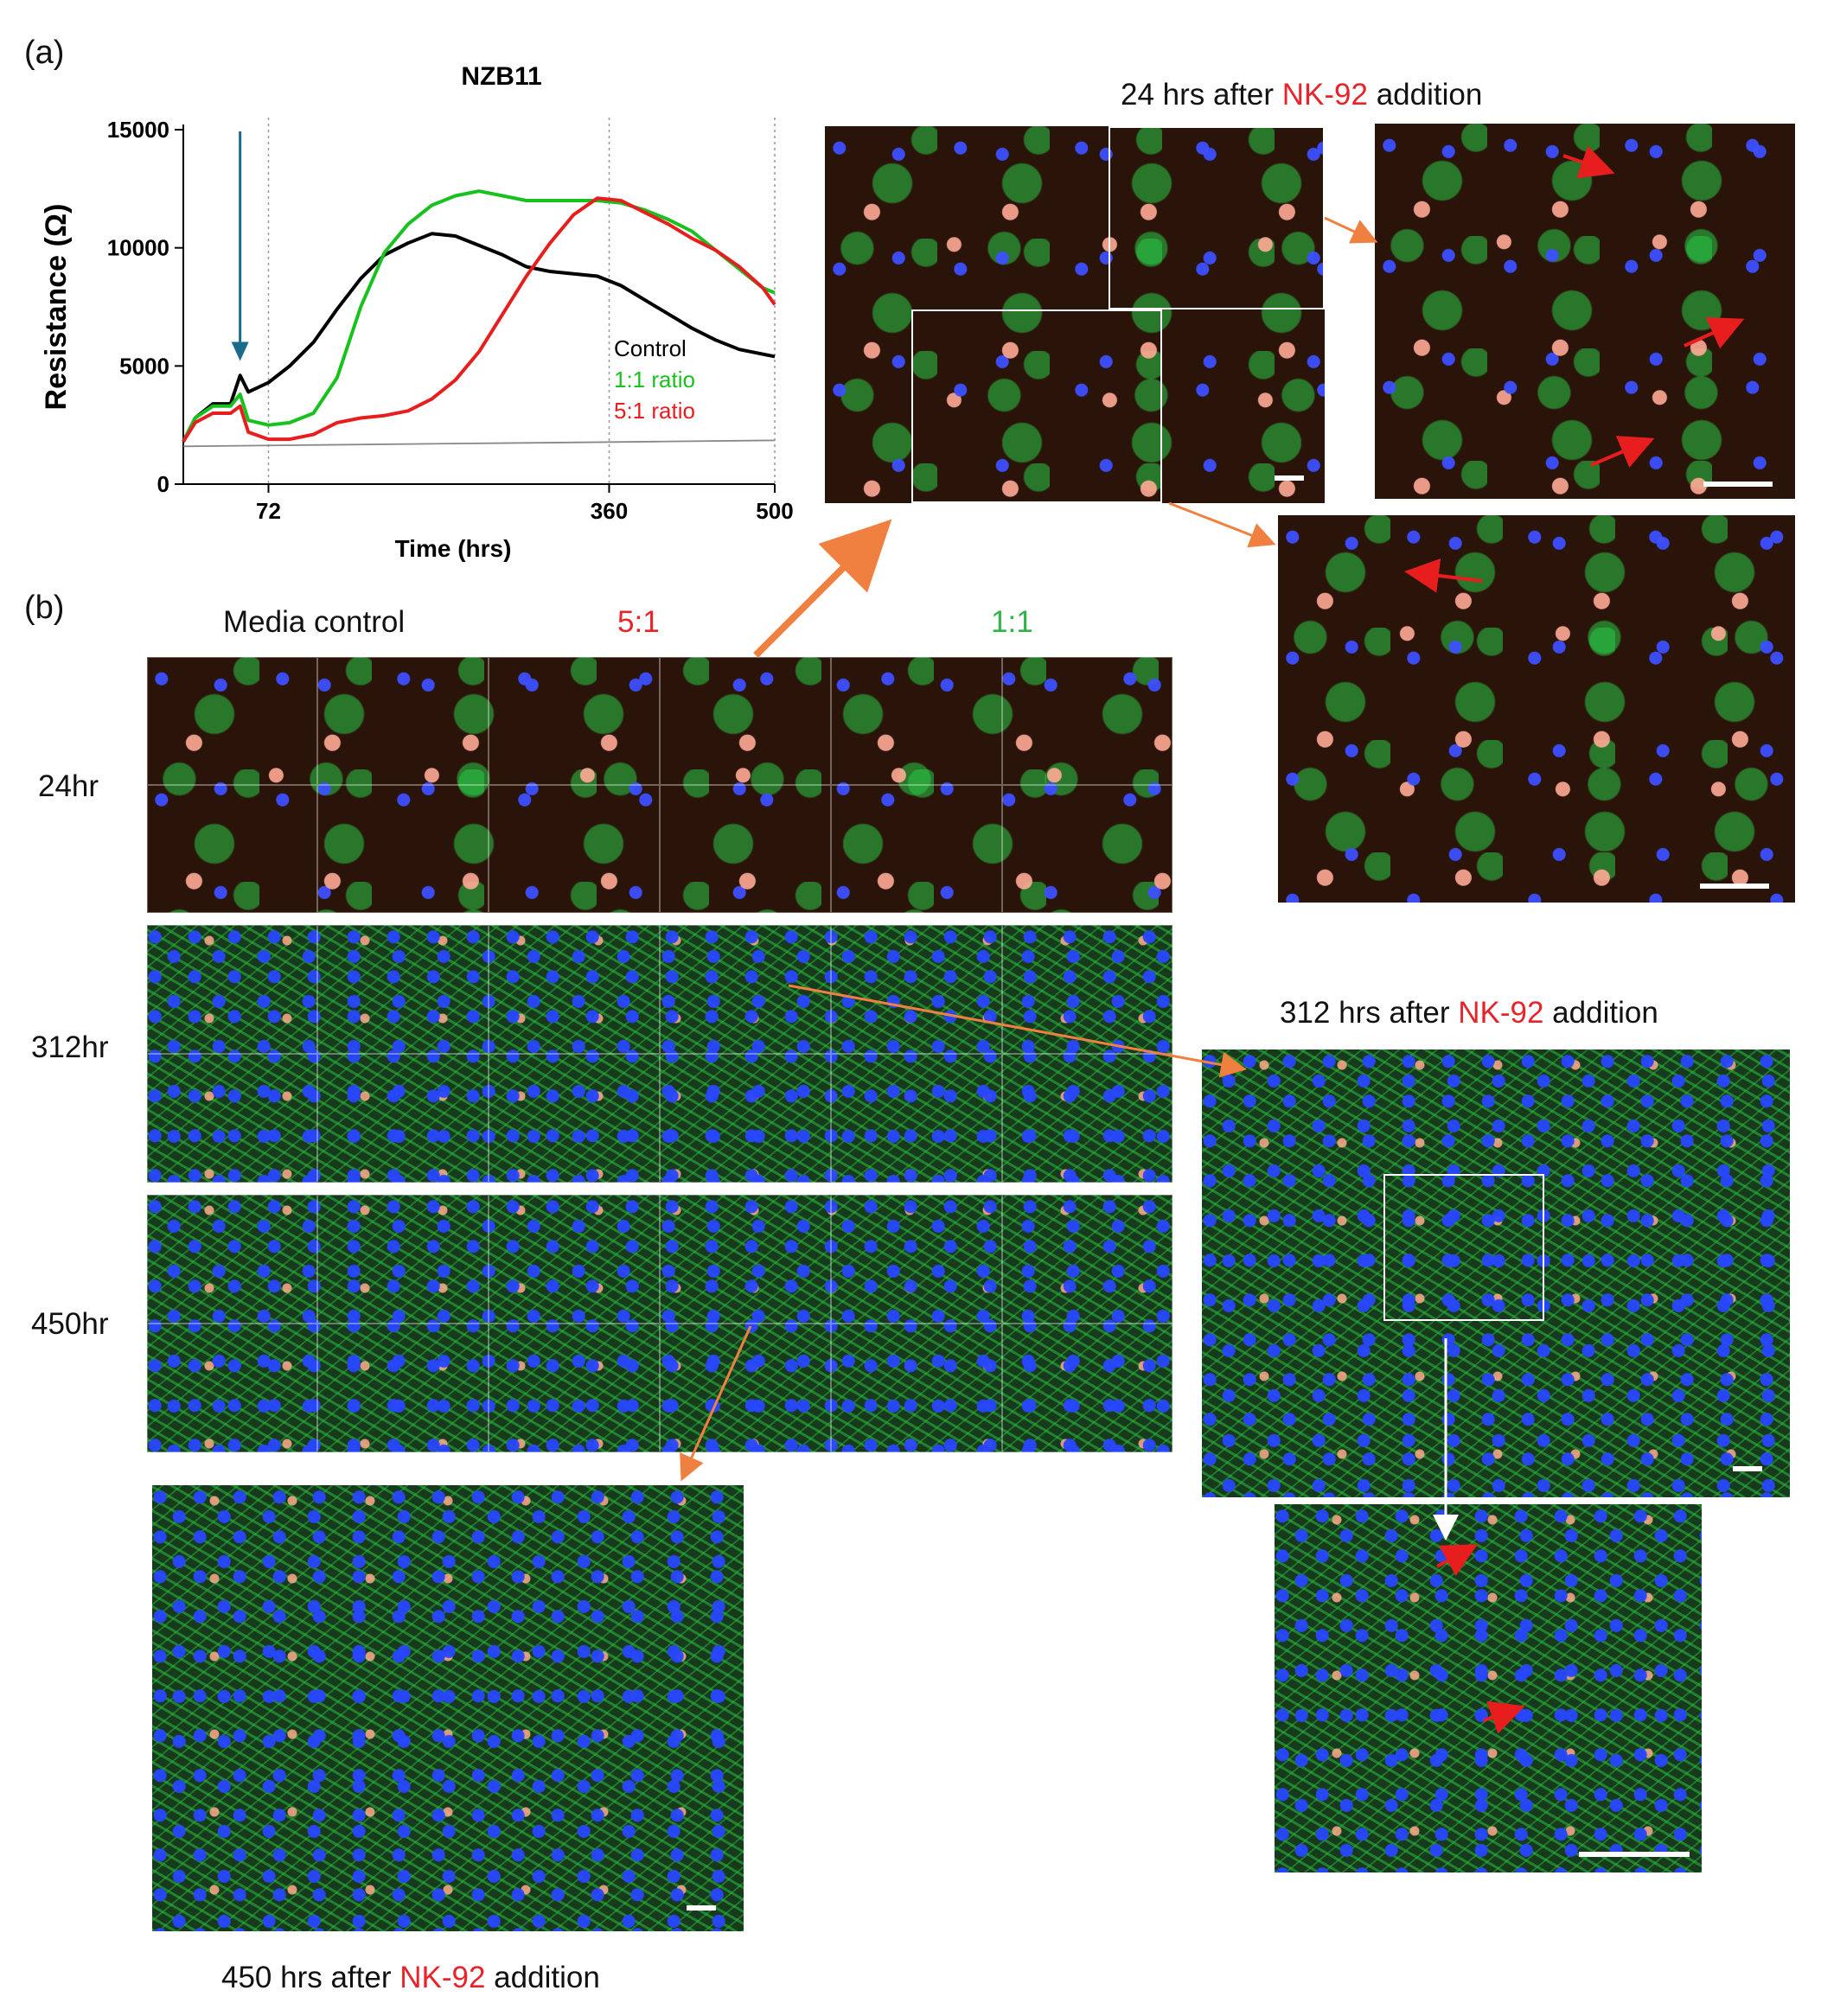 This screenshot has height=2016, width=1821. What do you see at coordinates (44, 53) in the screenshot?
I see `panel-a-label: (a)` at bounding box center [44, 53].